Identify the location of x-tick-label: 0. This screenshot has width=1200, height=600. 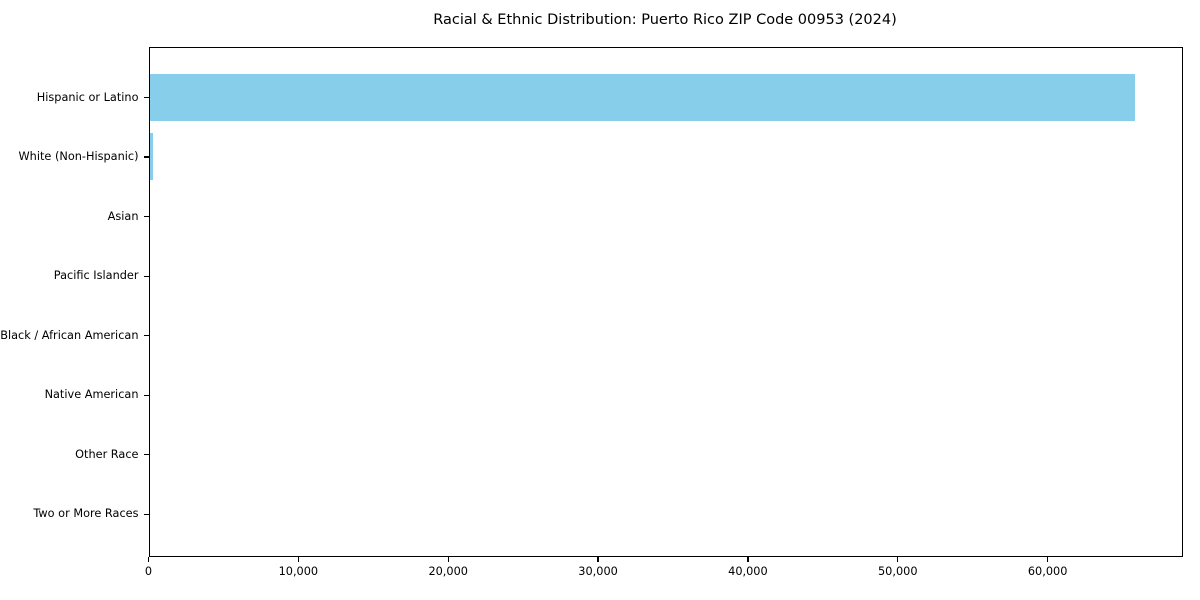
(148, 571).